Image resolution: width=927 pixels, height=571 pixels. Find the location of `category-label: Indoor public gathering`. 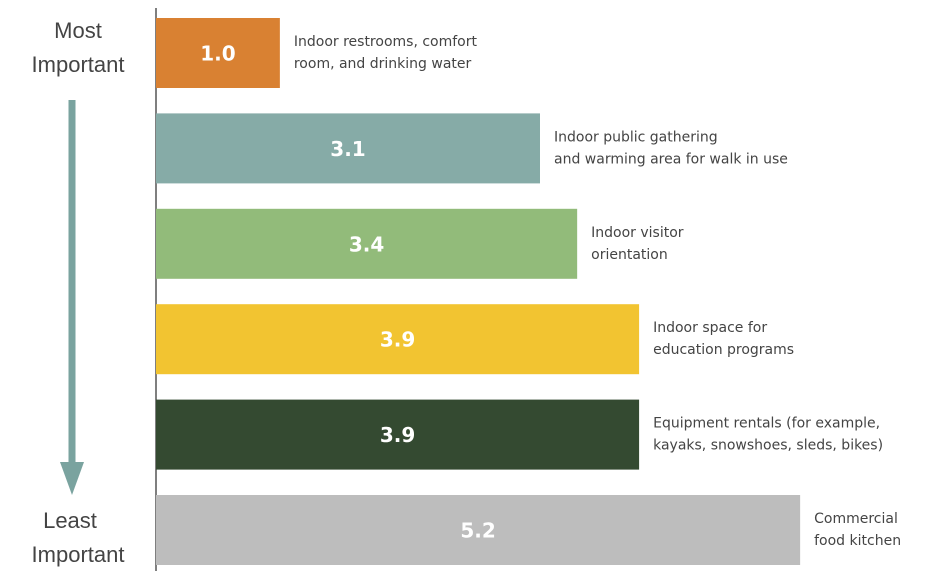

category-label: Indoor public gathering is located at coordinates (636, 137).